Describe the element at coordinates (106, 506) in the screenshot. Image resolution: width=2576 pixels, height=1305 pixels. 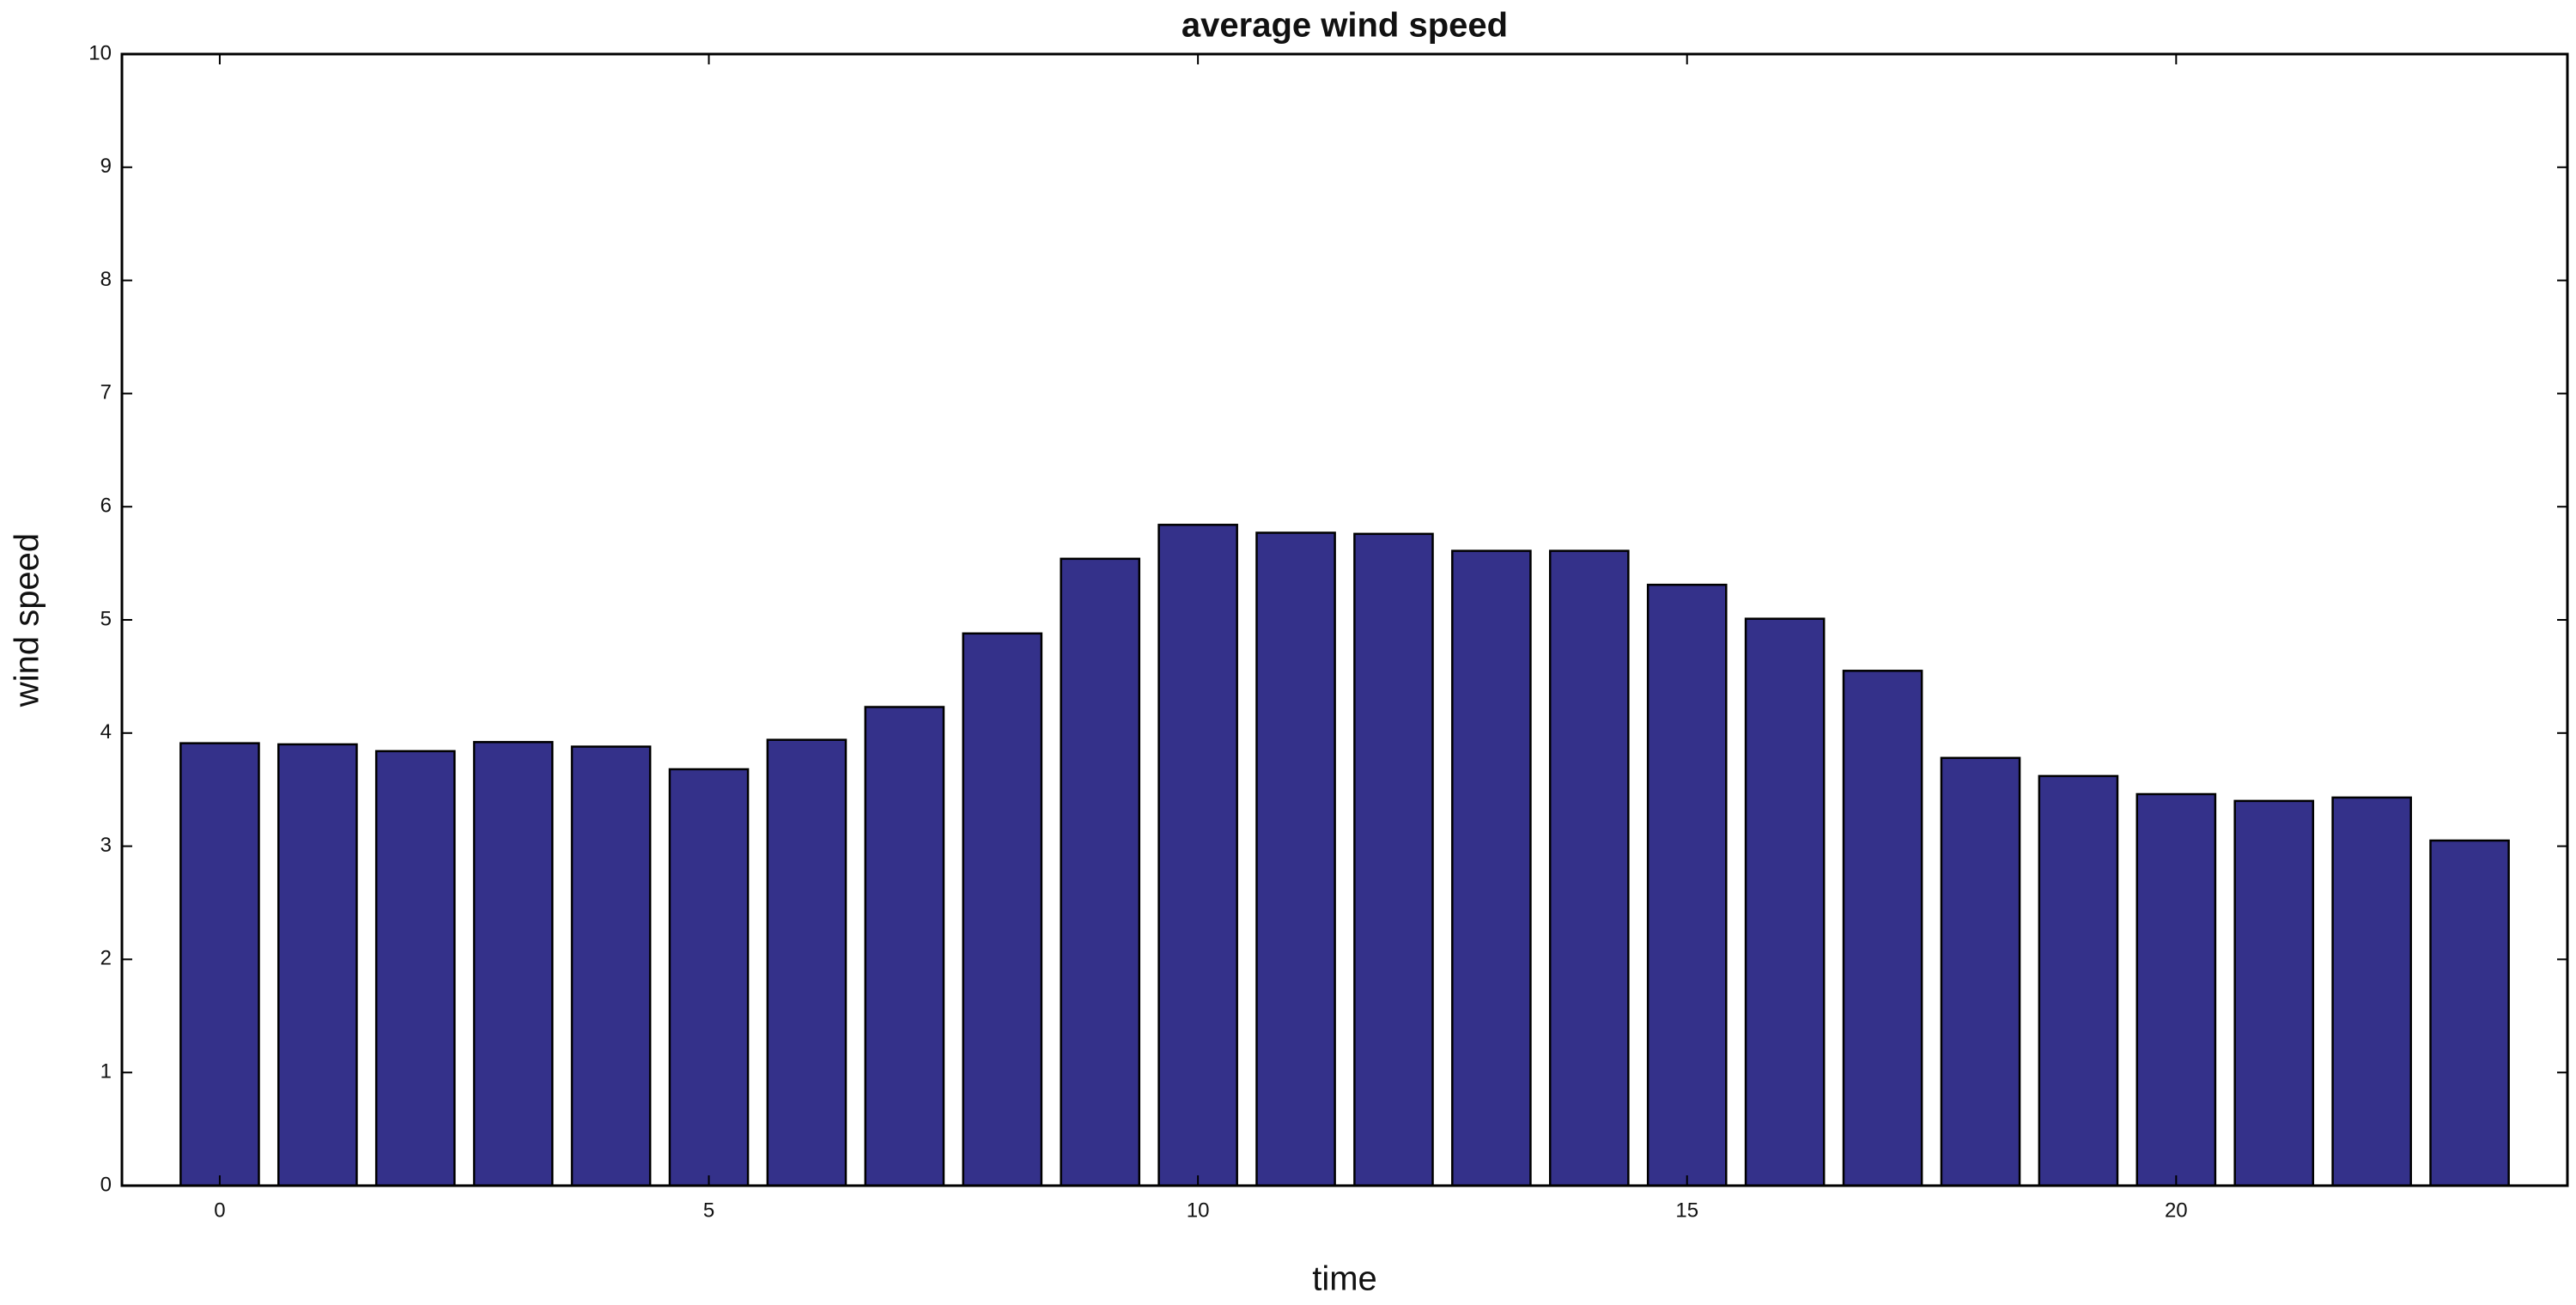
I see `y-tick-label: 6` at that location.